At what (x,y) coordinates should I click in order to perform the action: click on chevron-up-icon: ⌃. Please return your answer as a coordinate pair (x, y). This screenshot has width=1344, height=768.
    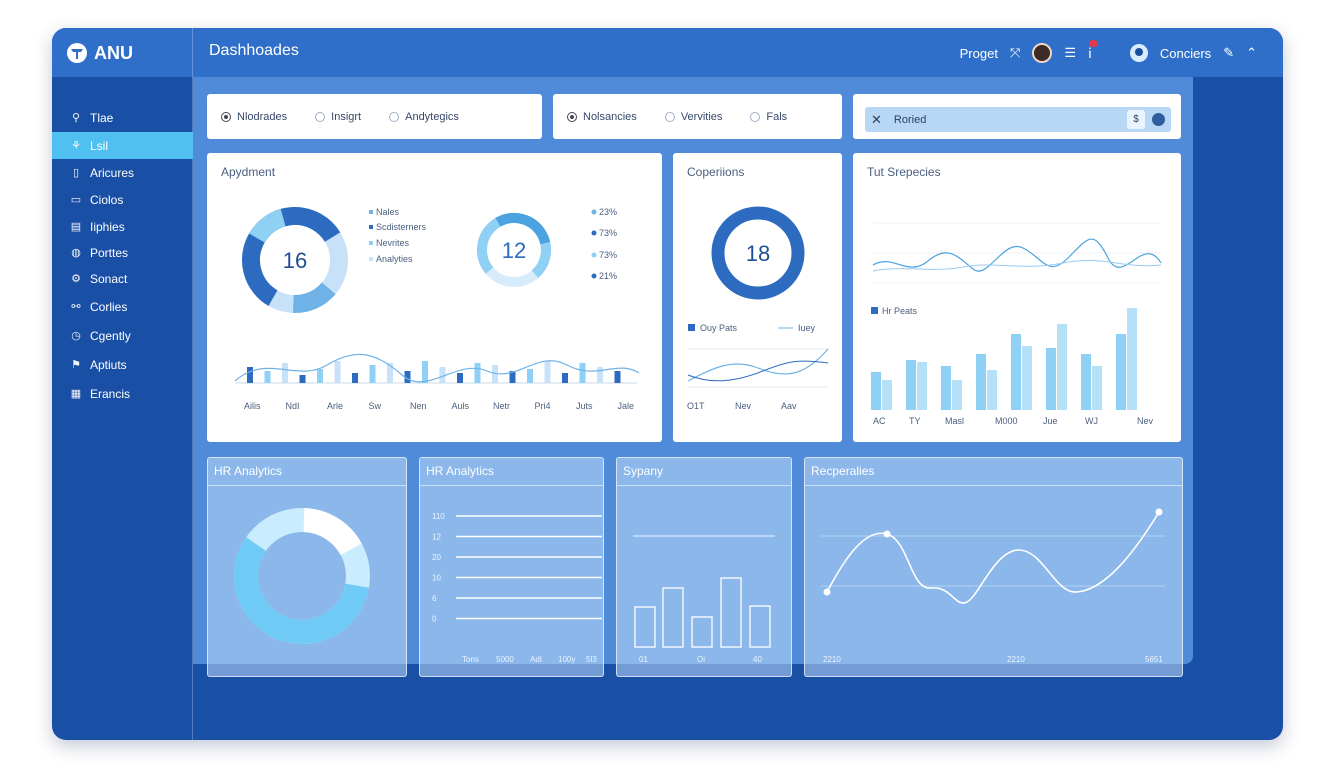
    Looking at the image, I should click on (1251, 52).